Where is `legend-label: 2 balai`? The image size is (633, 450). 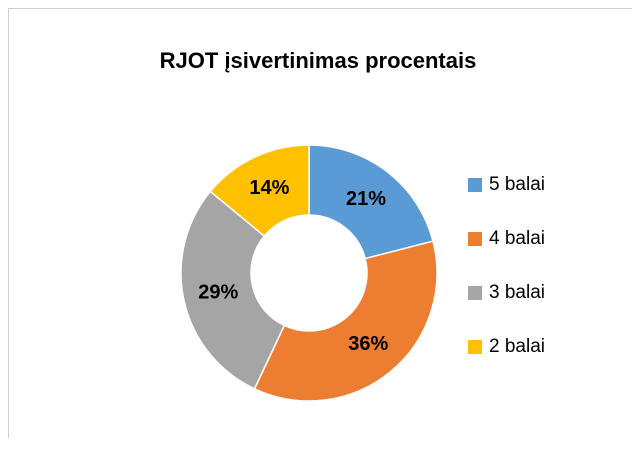
legend-label: 2 balai is located at coordinates (517, 346).